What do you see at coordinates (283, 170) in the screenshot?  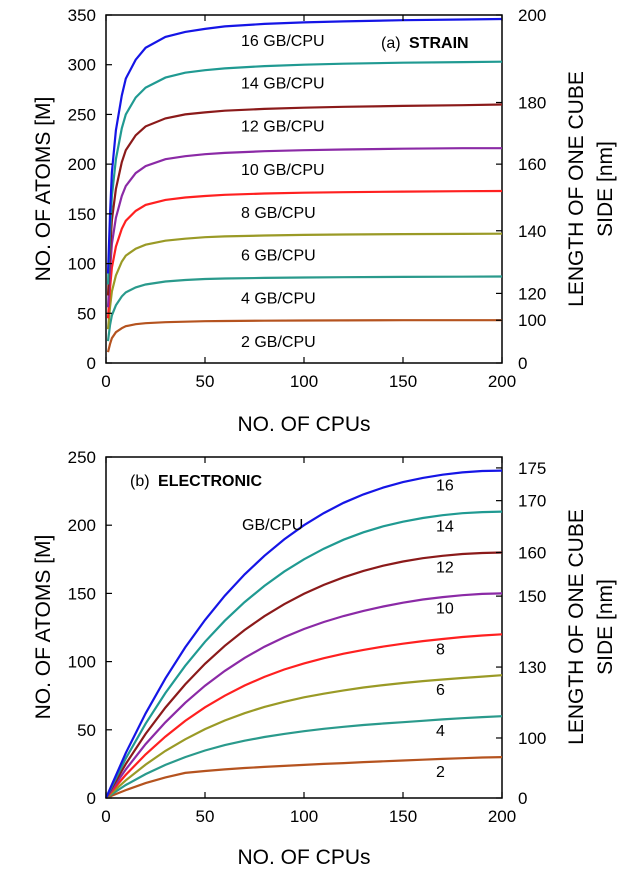 I see `series-label: 10 GB/CPU` at bounding box center [283, 170].